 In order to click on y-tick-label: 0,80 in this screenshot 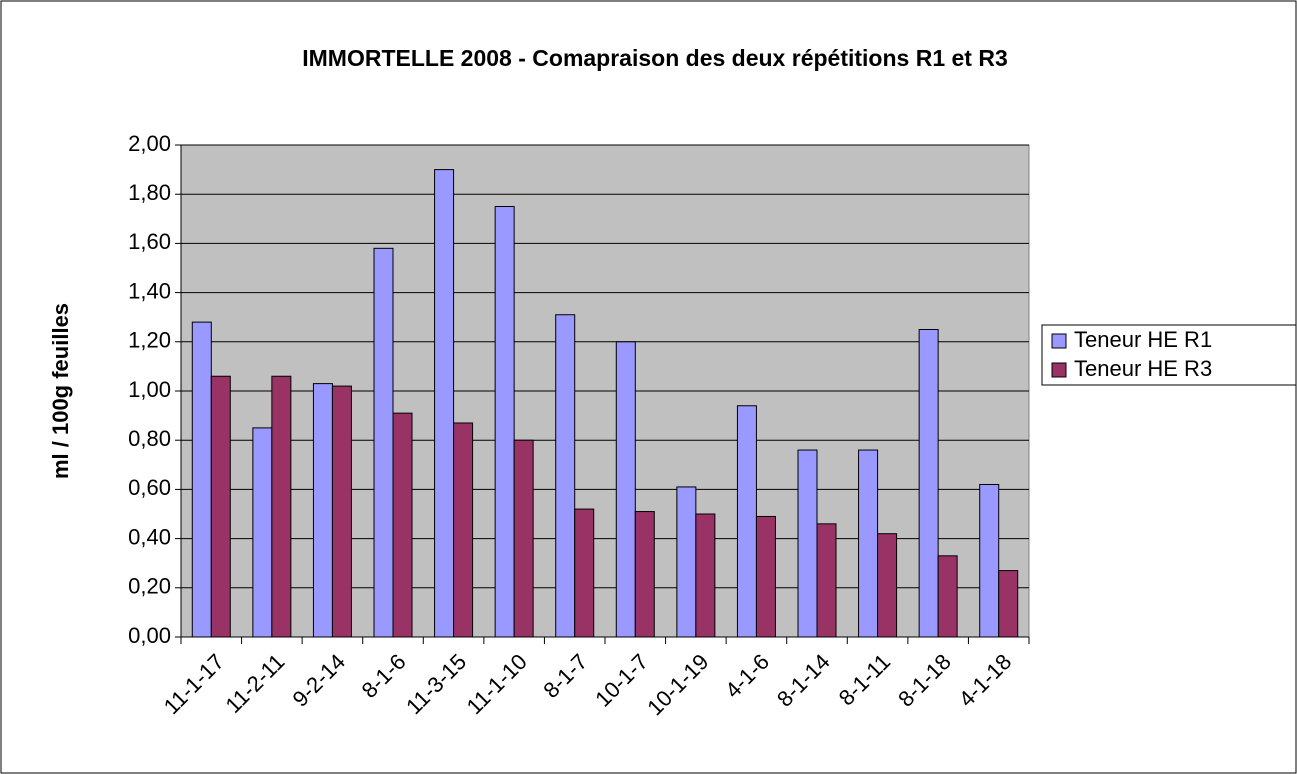, I will do `click(149, 438)`.